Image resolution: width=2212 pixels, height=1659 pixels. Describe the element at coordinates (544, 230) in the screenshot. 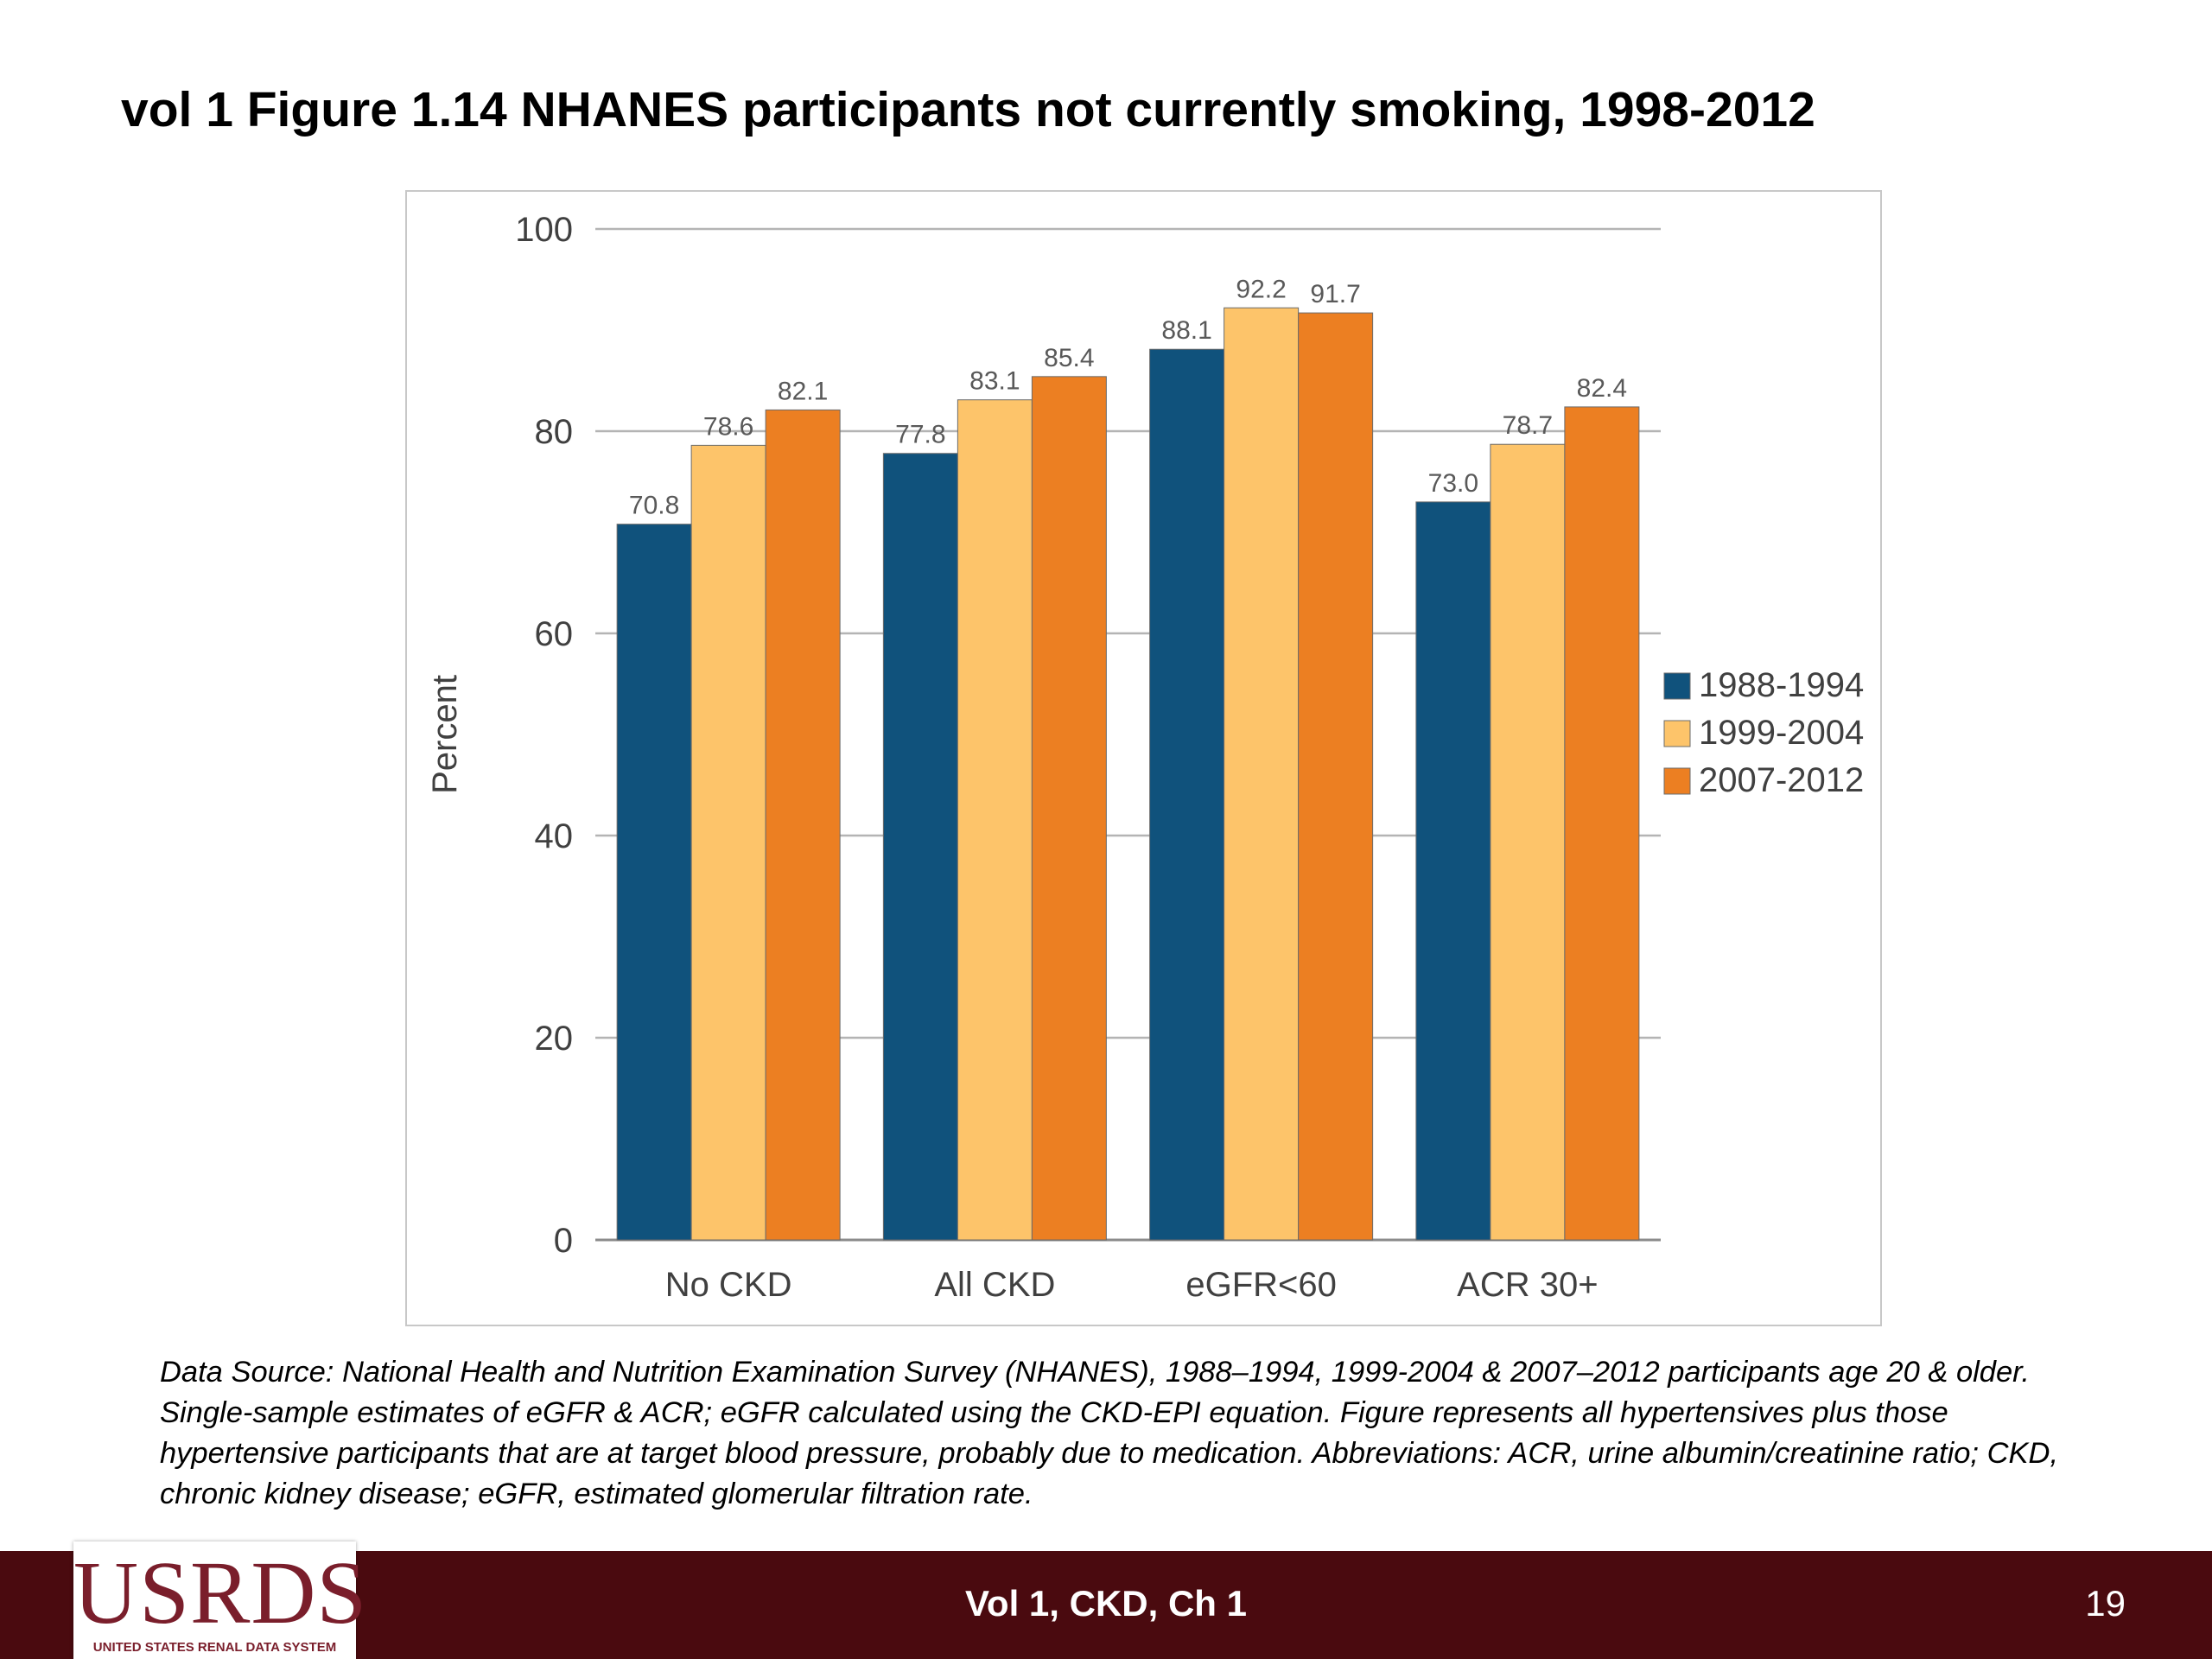

I see `y-tick-label: 100` at that location.